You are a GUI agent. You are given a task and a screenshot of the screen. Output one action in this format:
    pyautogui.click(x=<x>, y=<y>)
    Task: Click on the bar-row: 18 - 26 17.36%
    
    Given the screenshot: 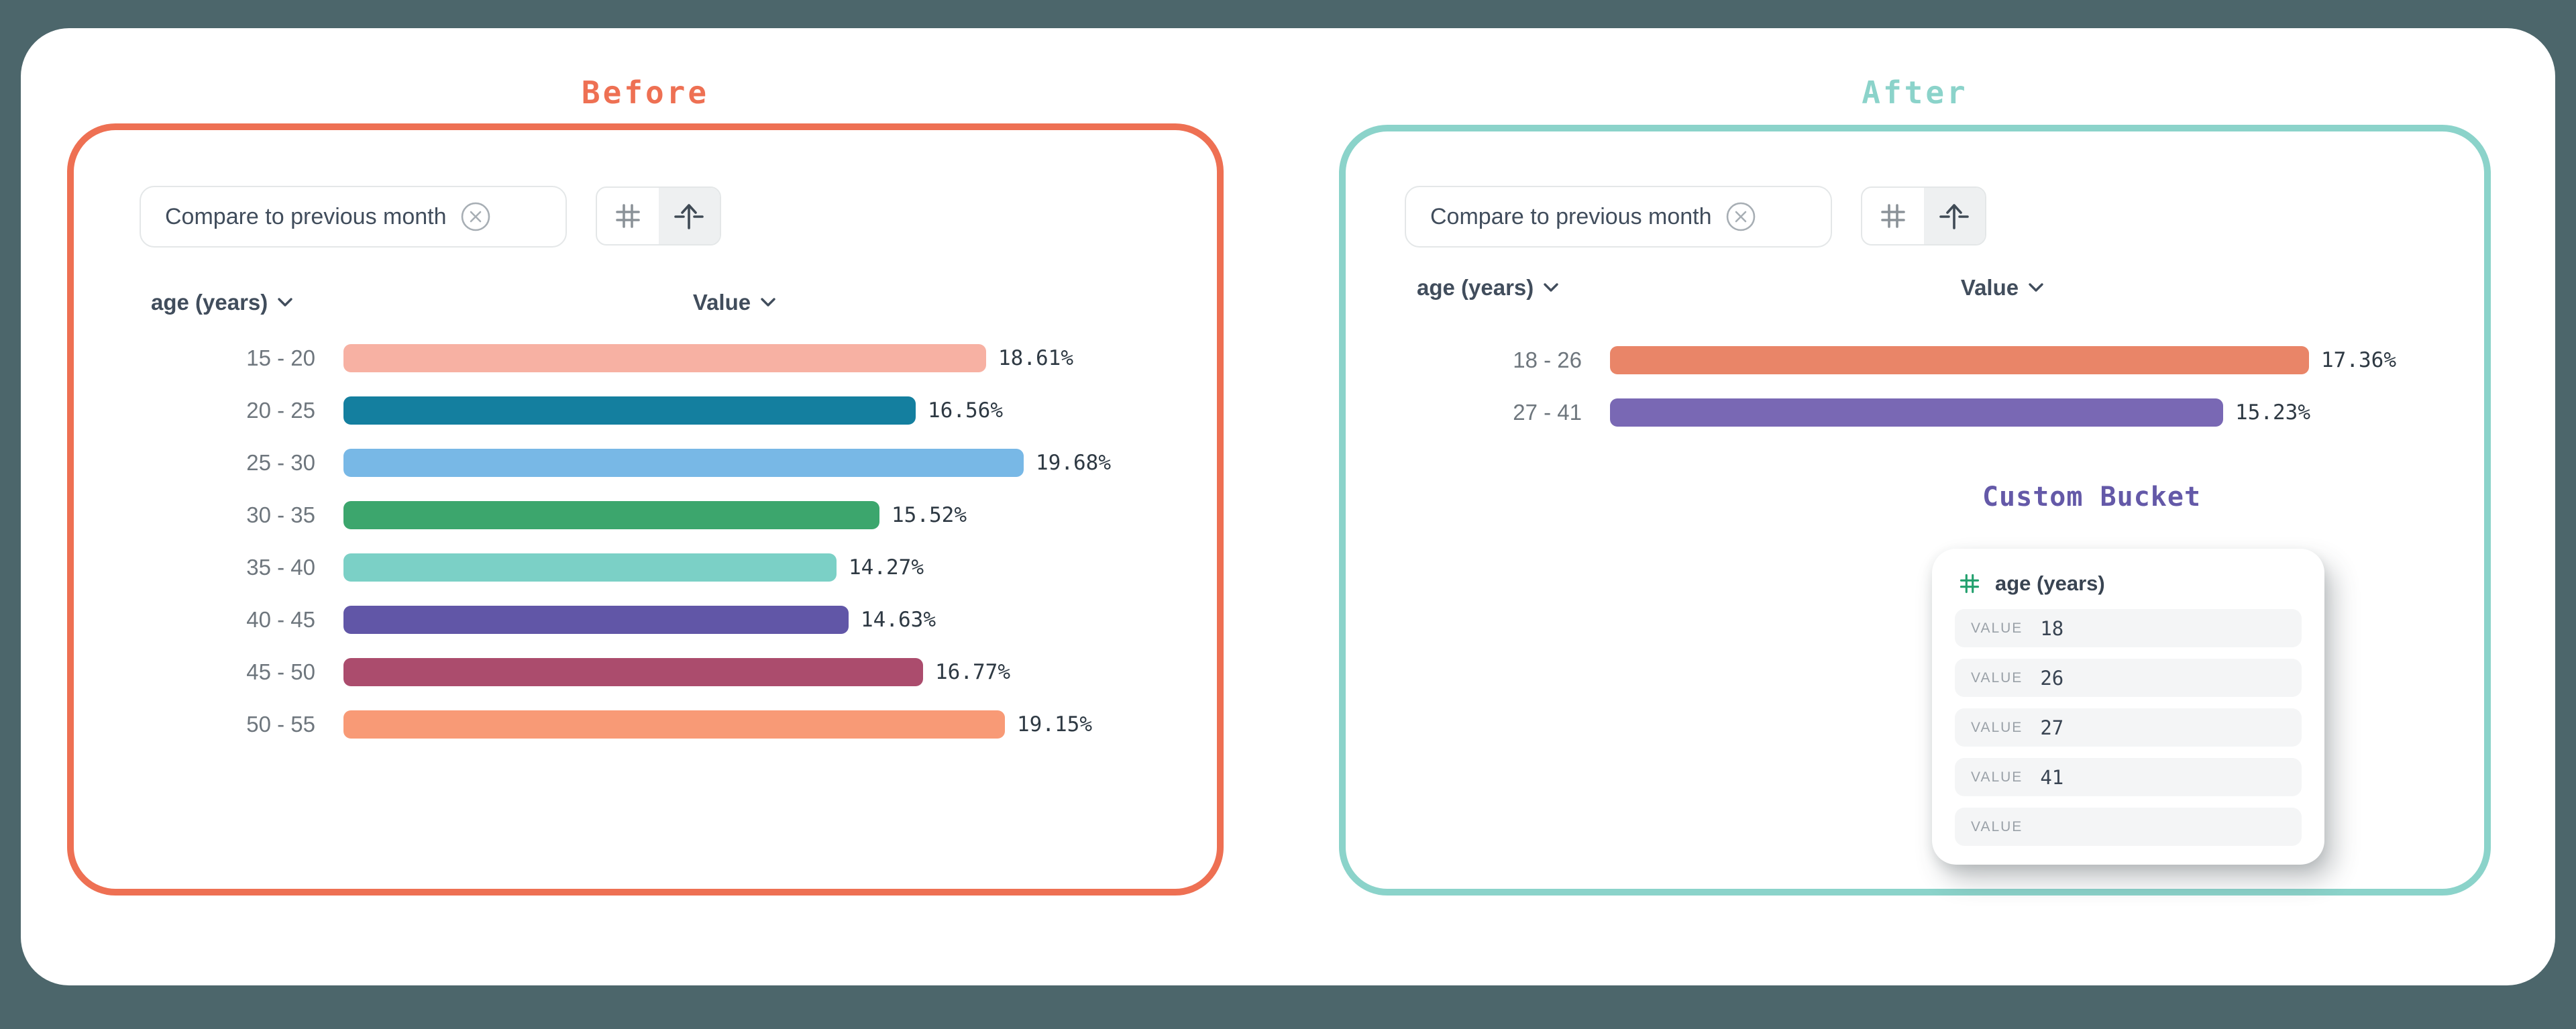 What is the action you would take?
    pyautogui.click(x=1915, y=360)
    